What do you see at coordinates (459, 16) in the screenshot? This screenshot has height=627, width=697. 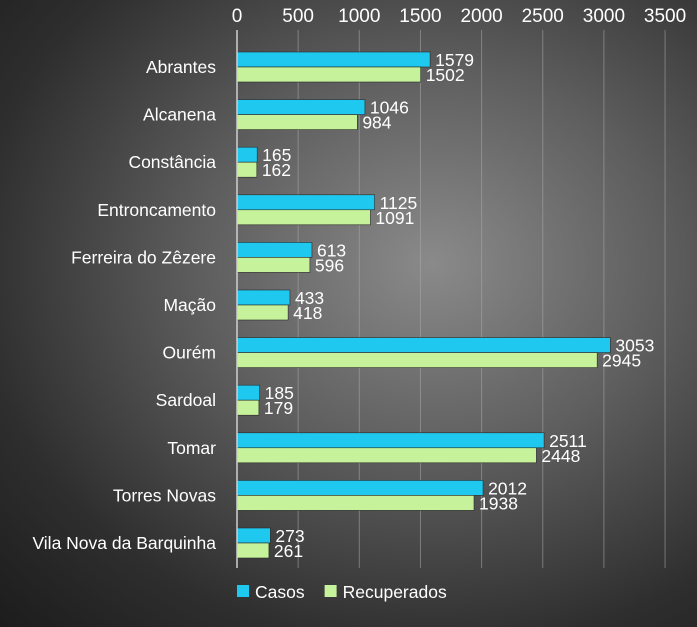 I see `x-axis-ticks: 0 500 1000 1500 2000 2500 3000 3500` at bounding box center [459, 16].